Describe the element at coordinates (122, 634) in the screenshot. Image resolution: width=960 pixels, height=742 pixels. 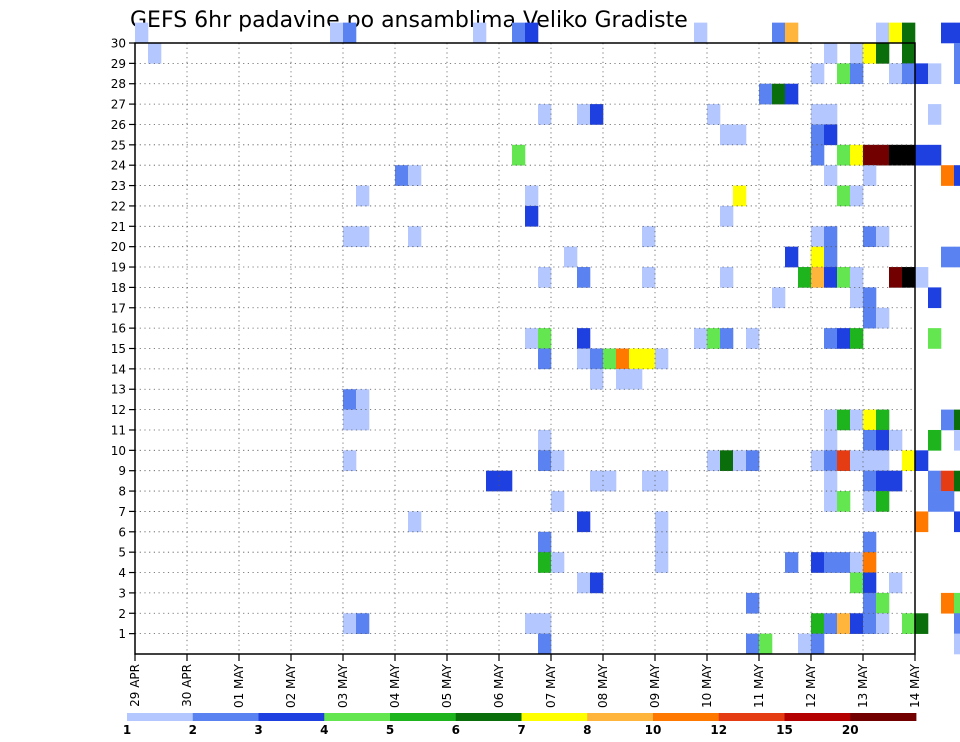
I see `y-tick-label: 1` at that location.